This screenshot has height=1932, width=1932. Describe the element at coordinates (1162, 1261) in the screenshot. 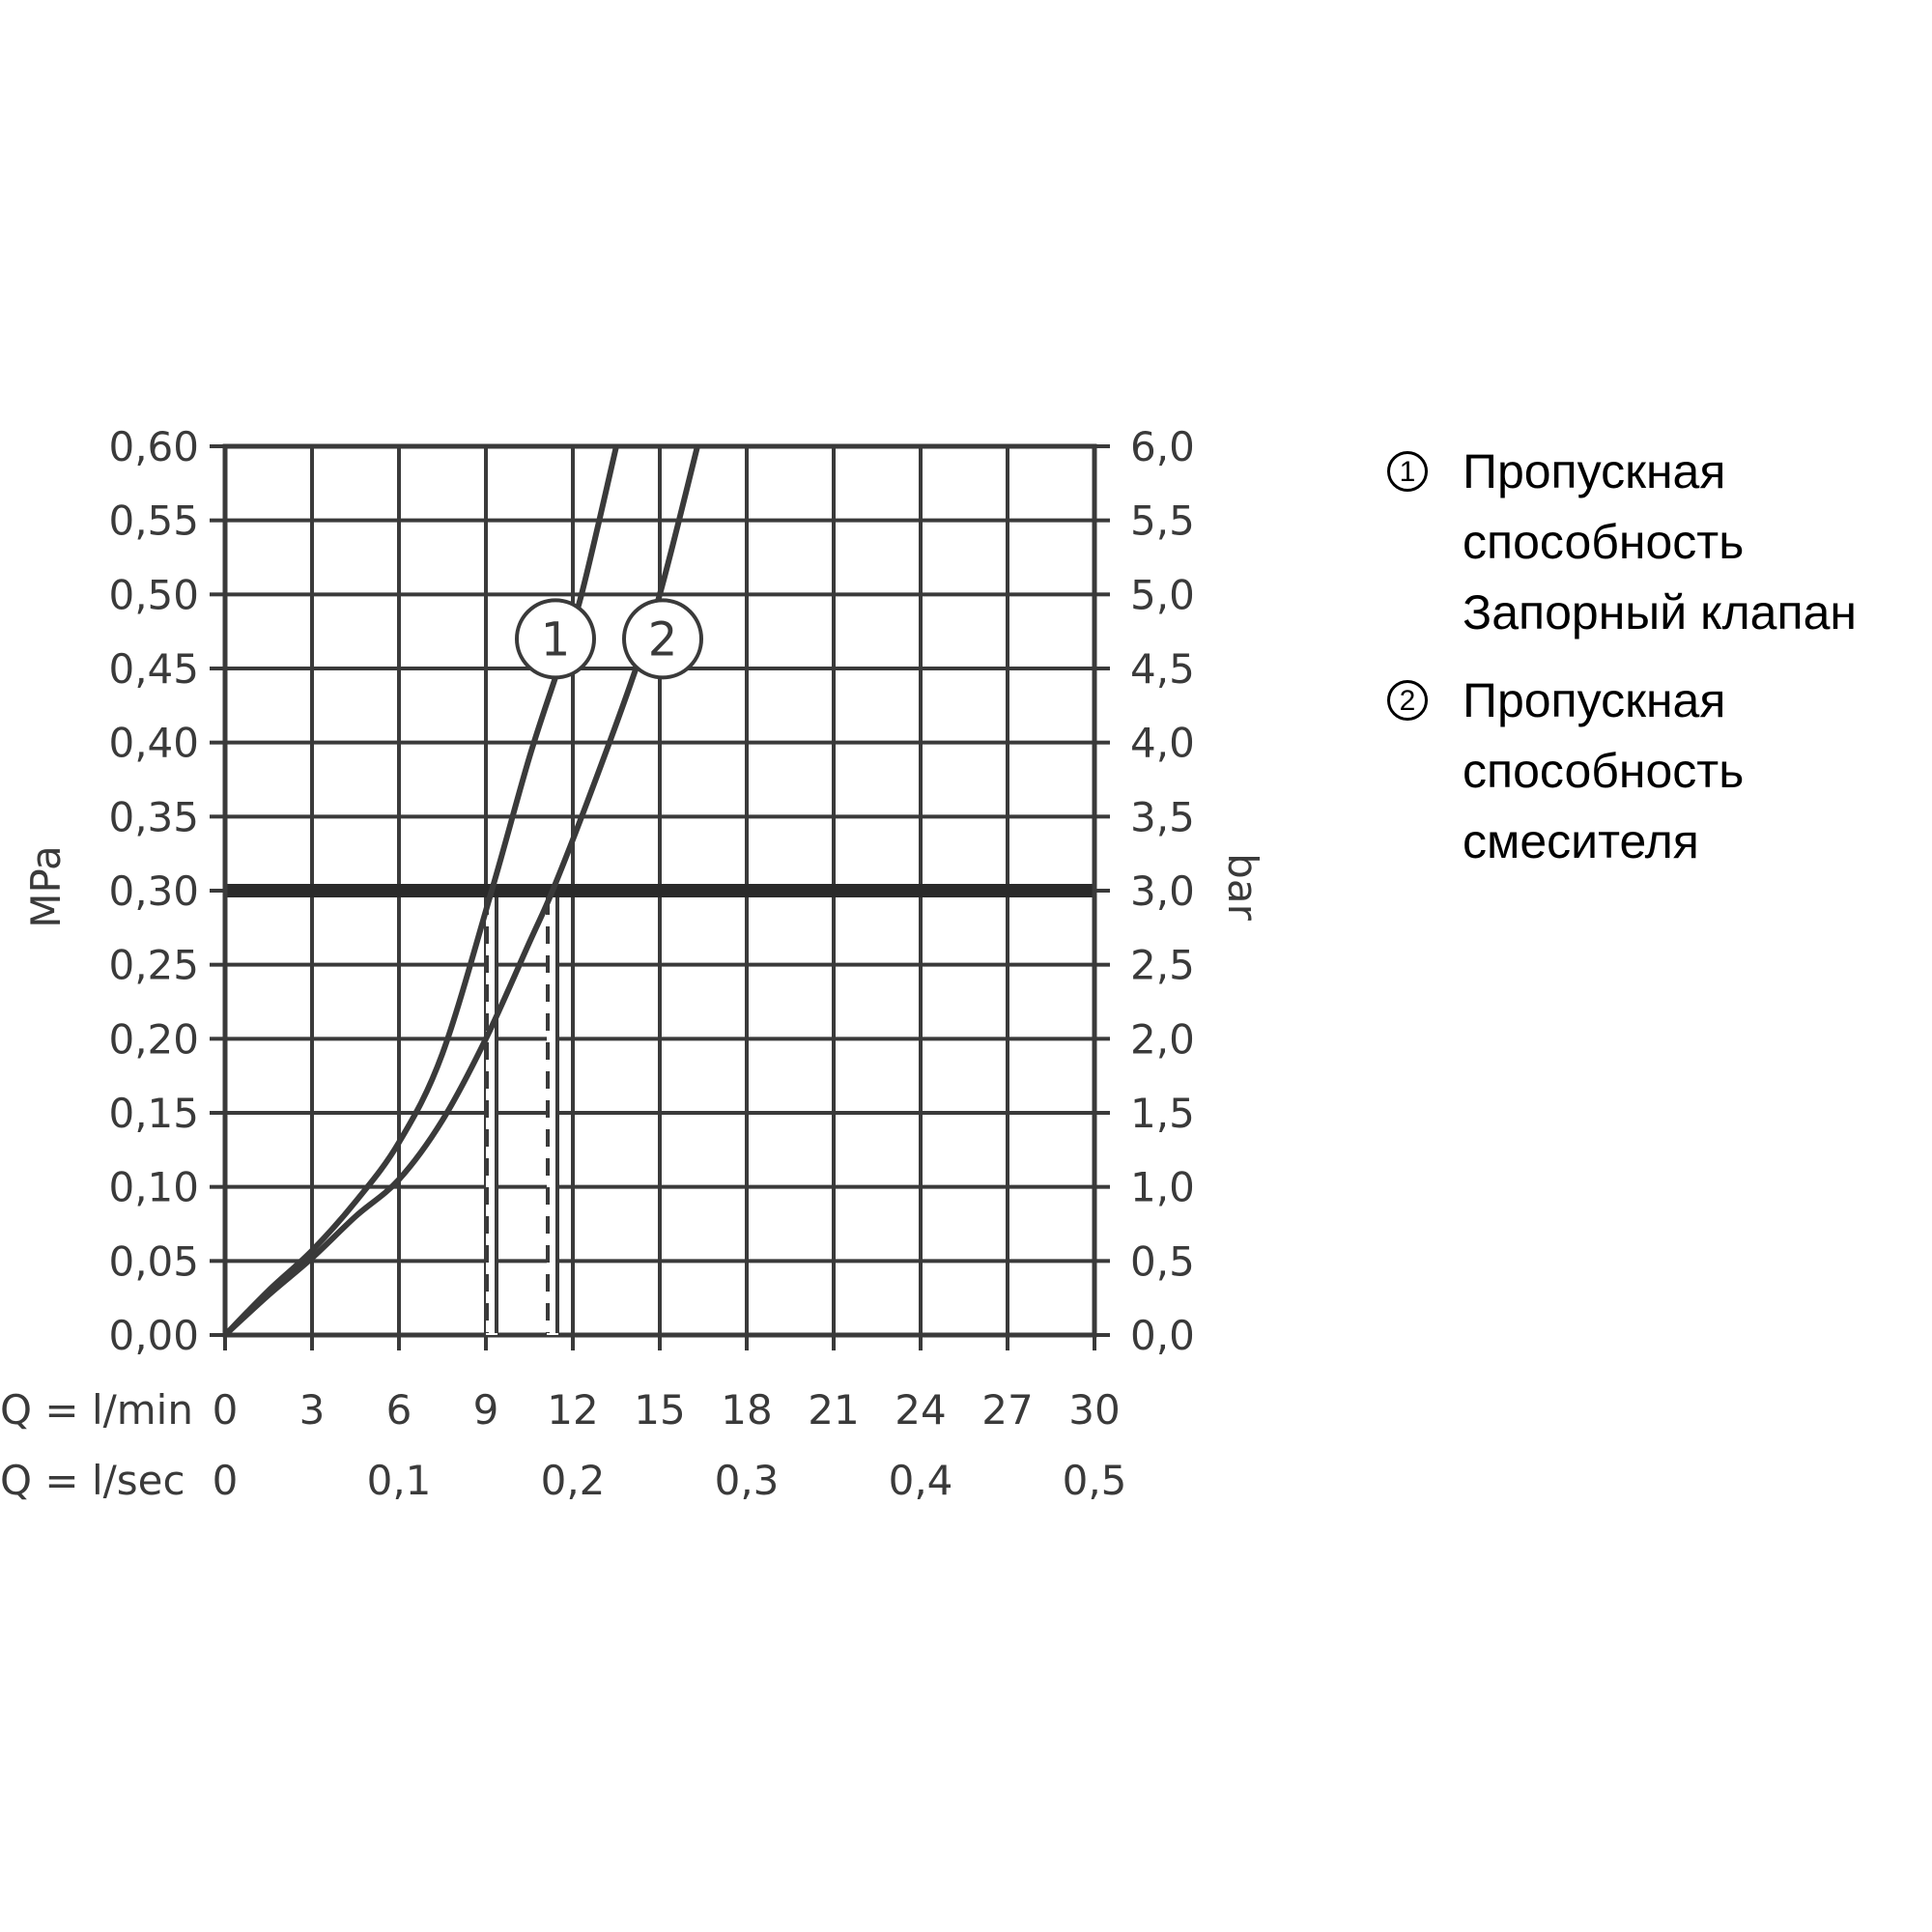

I see `y-right-tick-label-1: 0,5` at that location.